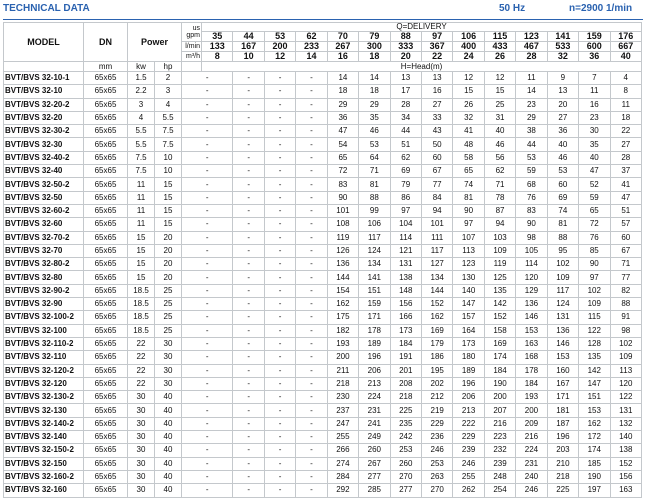 The height and width of the screenshot is (500, 646). Describe the element at coordinates (594, 36) in the screenshot. I see `flow-gpm: 159` at that location.